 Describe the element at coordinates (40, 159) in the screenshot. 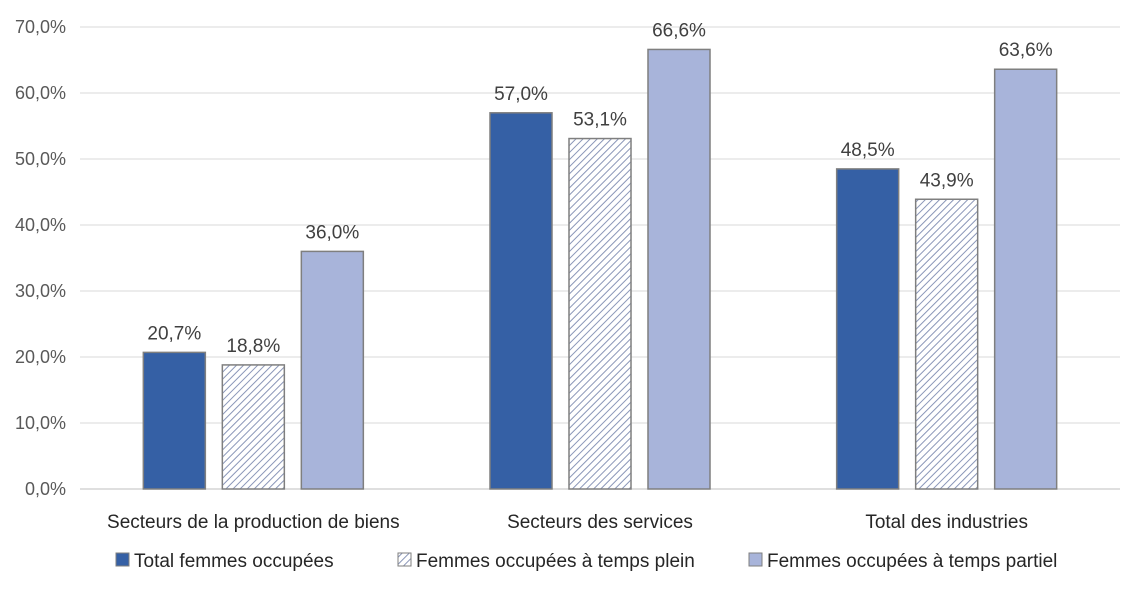

I see `y-tick-label: 50,0%` at that location.